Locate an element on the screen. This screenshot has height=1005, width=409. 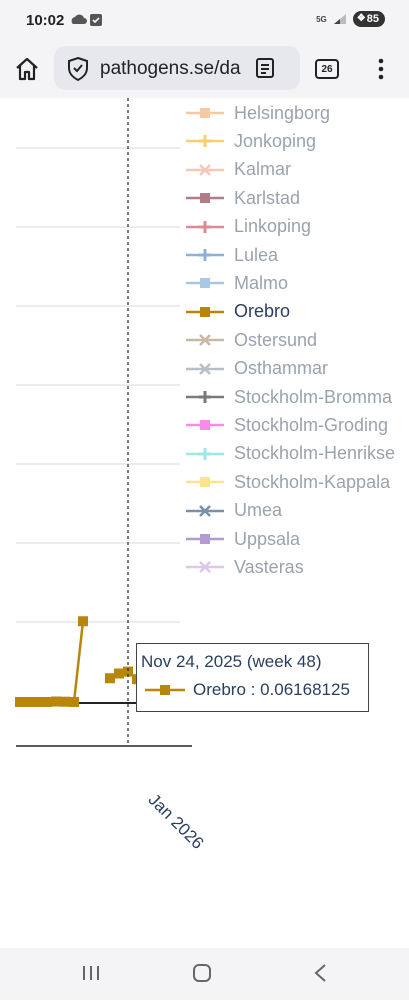
legend-item: Helsingborg is located at coordinates (258, 113).